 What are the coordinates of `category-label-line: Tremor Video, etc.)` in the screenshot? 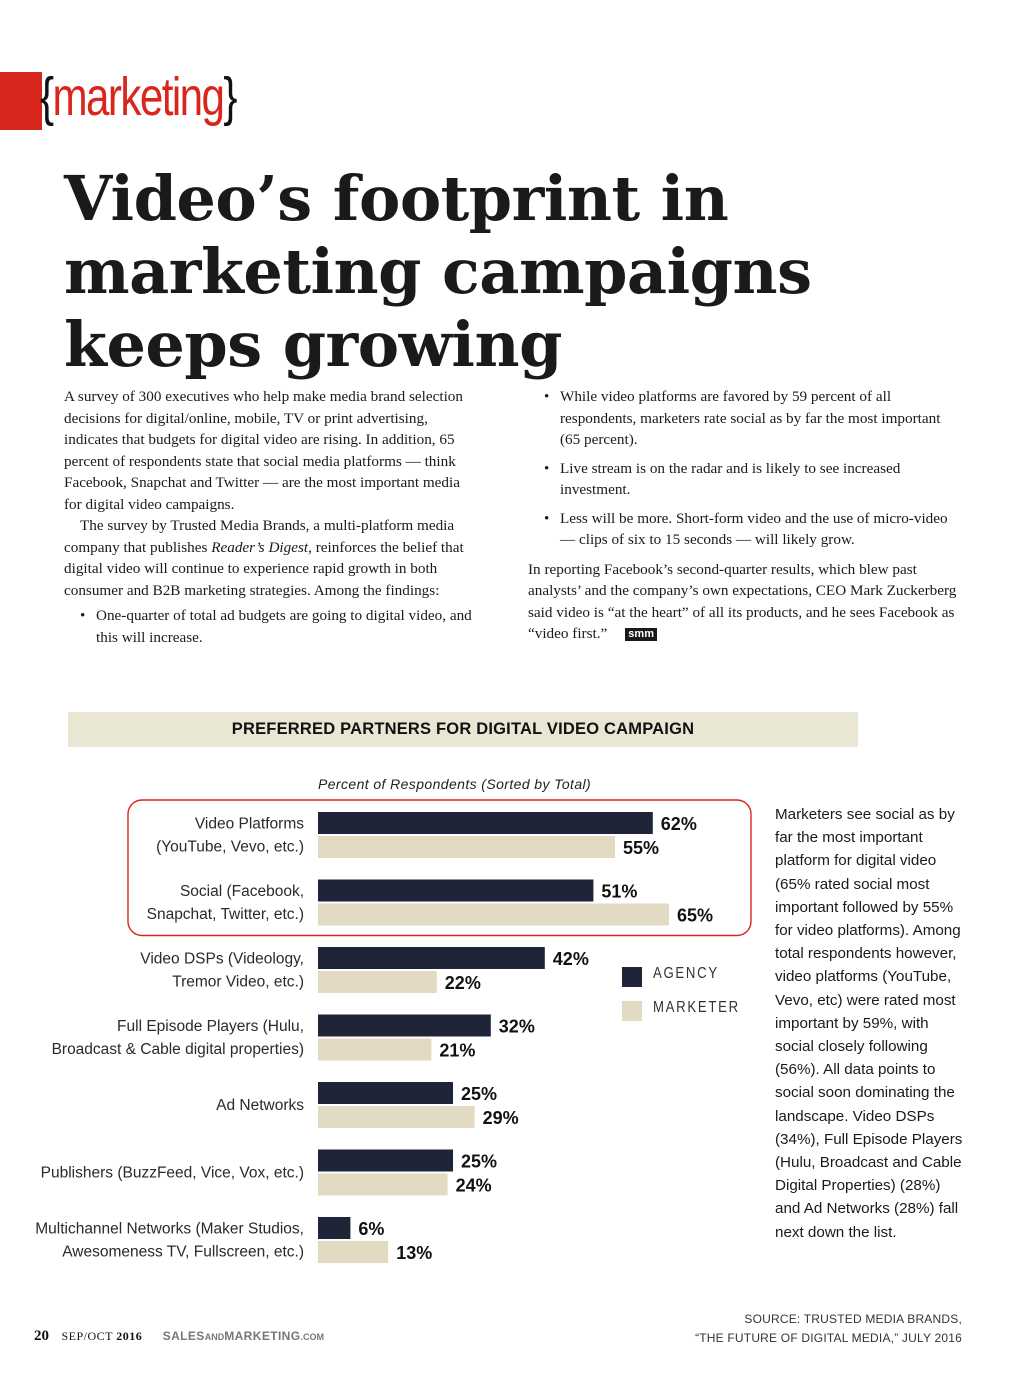 It's located at (238, 982).